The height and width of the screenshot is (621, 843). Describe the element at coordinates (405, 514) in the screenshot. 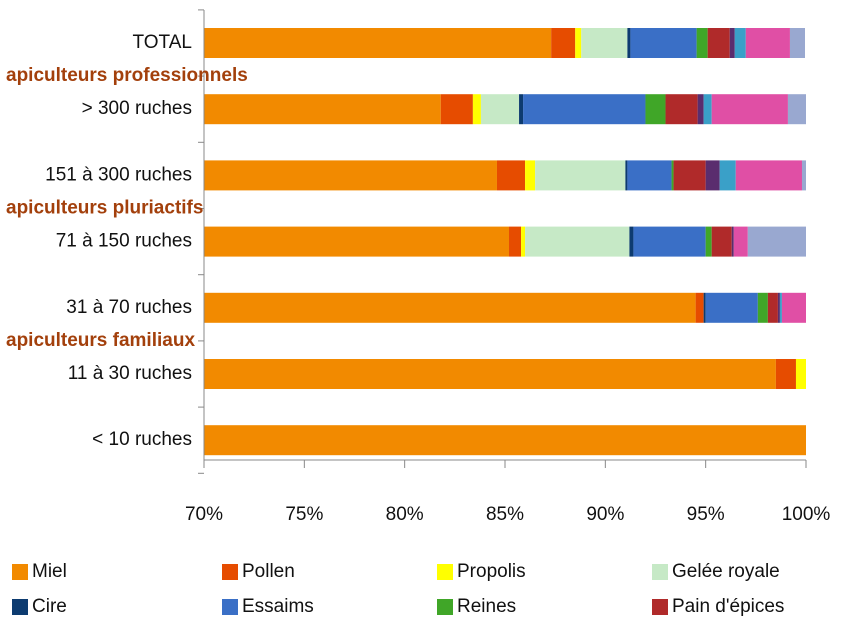

I see `x-tick-label: 80%` at that location.